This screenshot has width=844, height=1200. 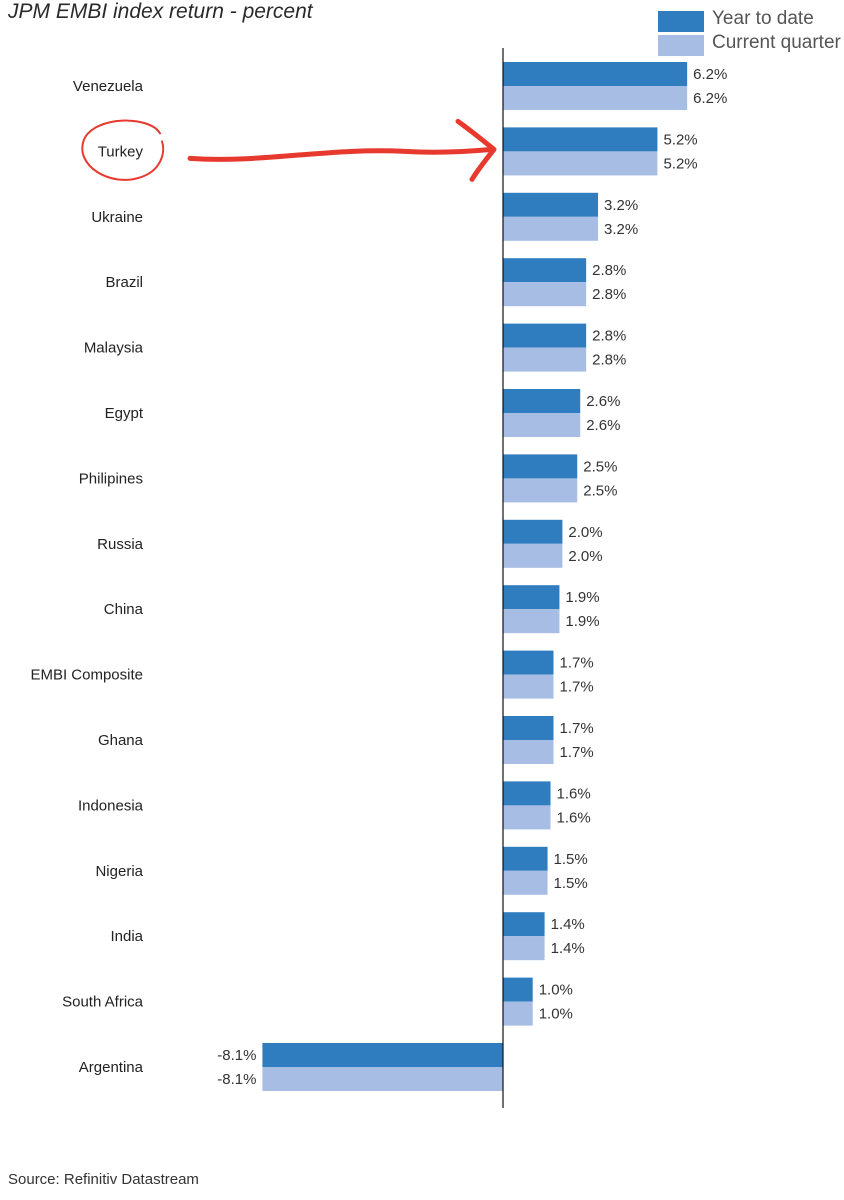 I want to click on data-label-malaysia-ytd: 2.8%, so click(x=609, y=336).